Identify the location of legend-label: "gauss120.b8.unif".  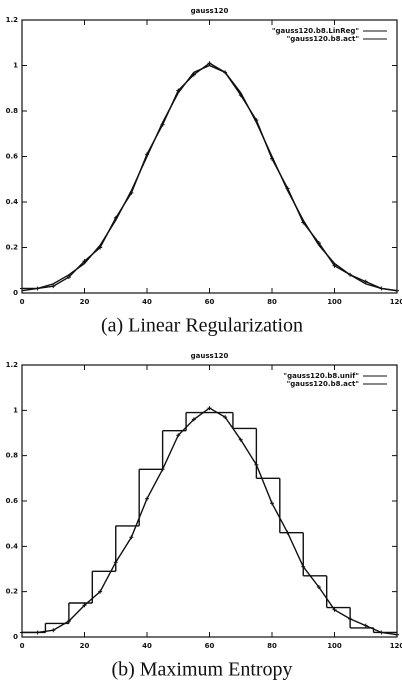
(321, 376).